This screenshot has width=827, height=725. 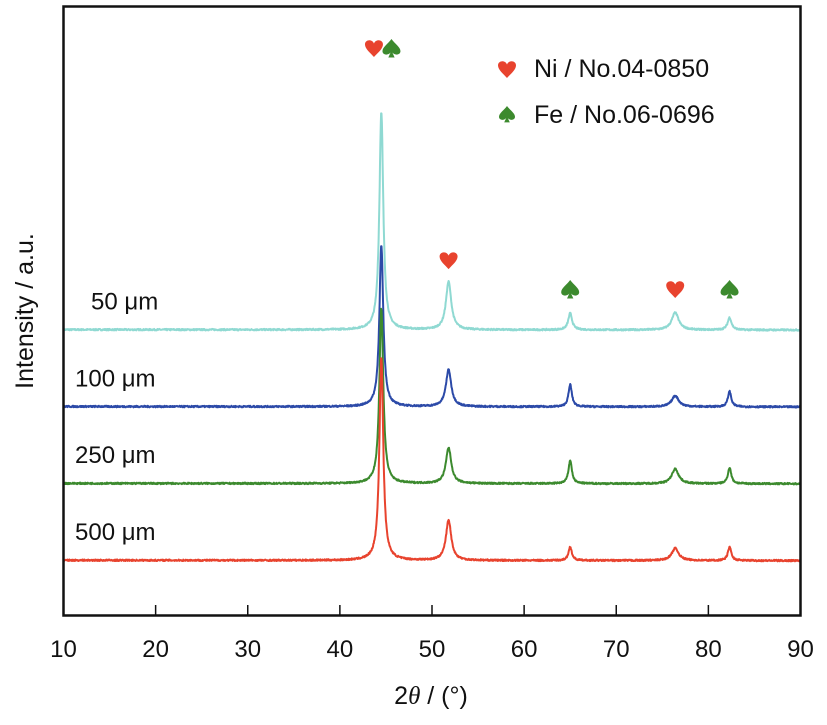 What do you see at coordinates (107, 301) in the screenshot?
I see `series-label-value: 50` at bounding box center [107, 301].